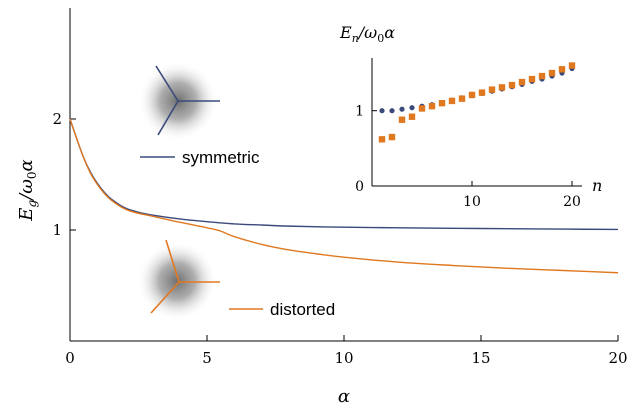 This screenshot has width=643, height=412. What do you see at coordinates (572, 202) in the screenshot?
I see `inset-x-tick-label: 20` at bounding box center [572, 202].